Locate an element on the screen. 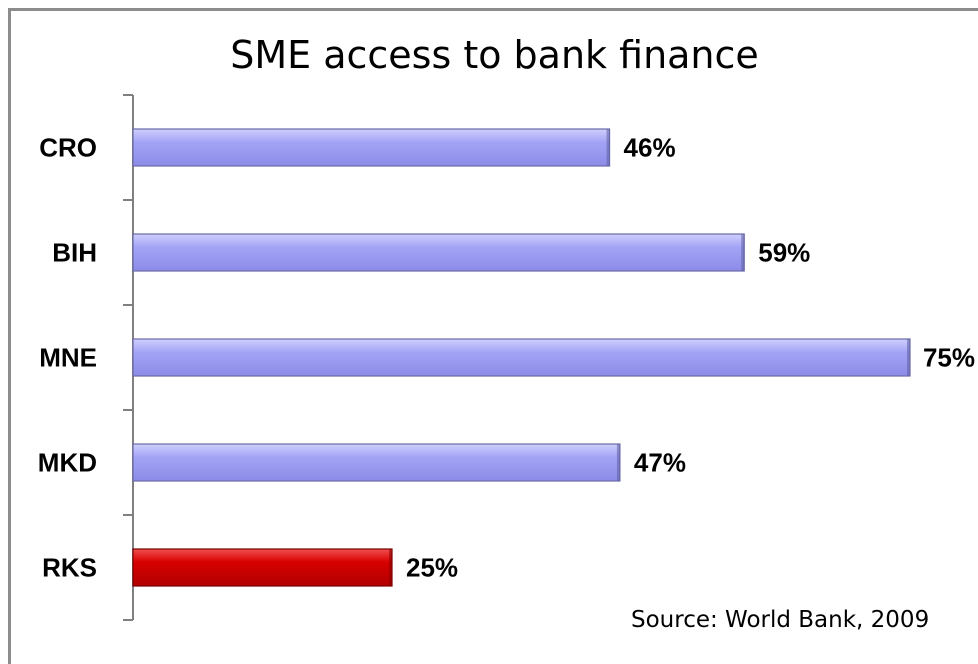 This screenshot has width=978, height=664. category-label-cro: CRO is located at coordinates (68, 148).